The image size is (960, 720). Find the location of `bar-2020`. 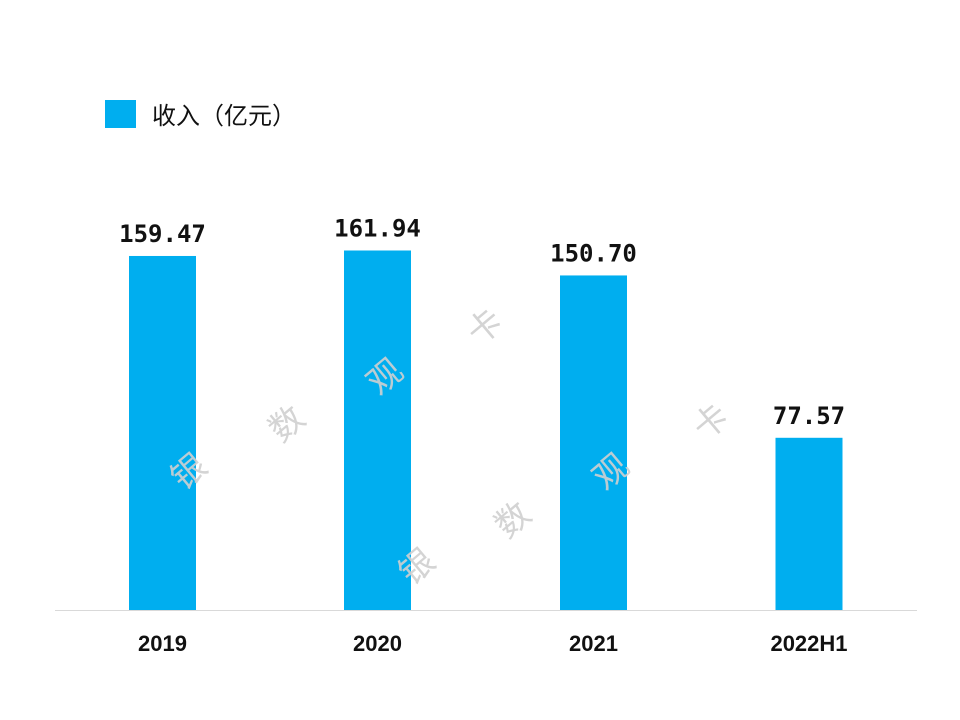

bar-2020 is located at coordinates (377, 430).